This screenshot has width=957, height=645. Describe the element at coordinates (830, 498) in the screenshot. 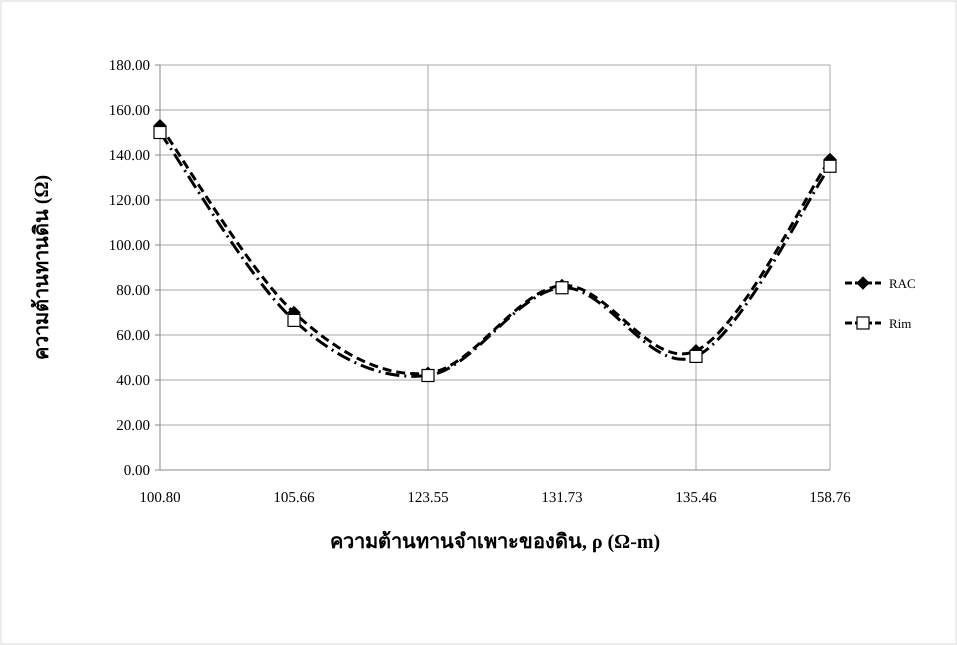

I see `x-tick-label: 158.76` at that location.